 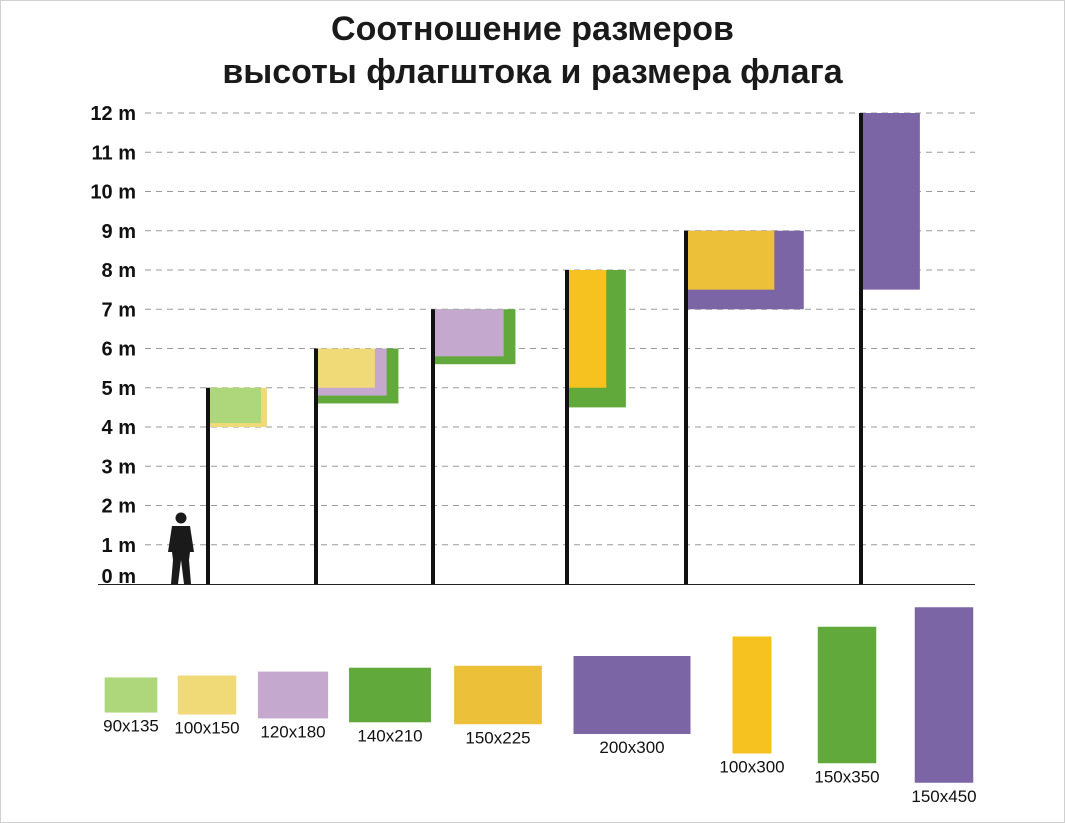 I want to click on legend-label: 150x350, so click(x=846, y=776).